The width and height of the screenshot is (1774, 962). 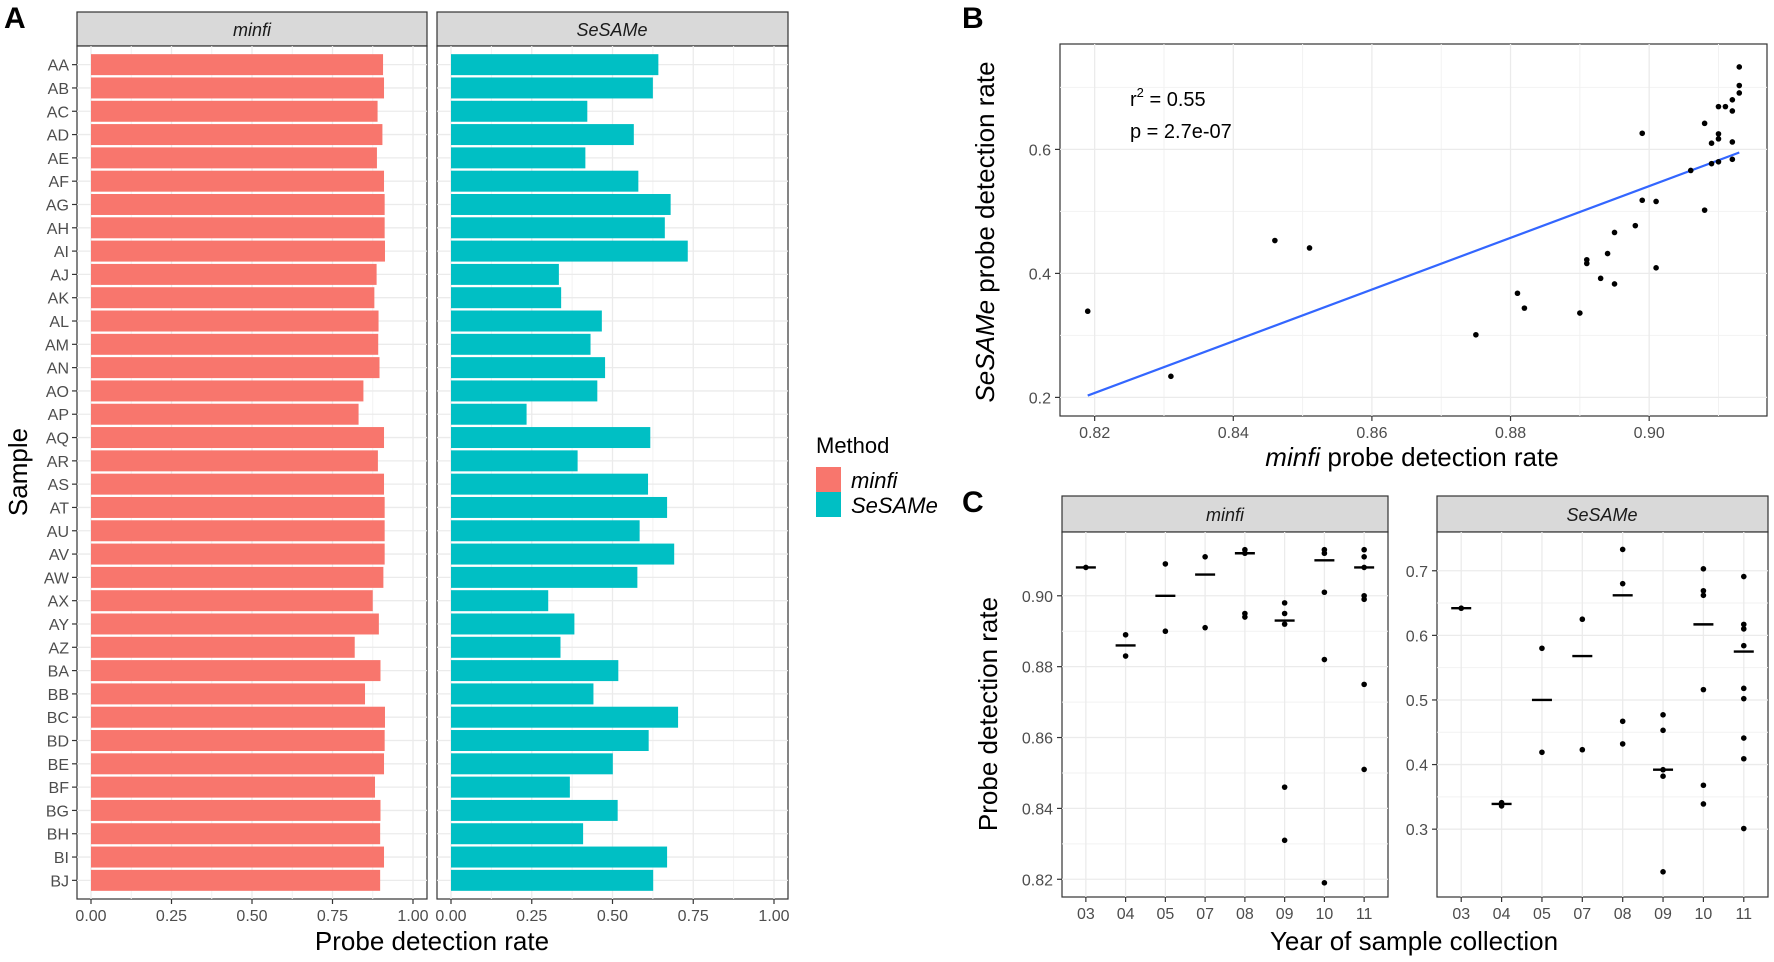 What do you see at coordinates (238, 857) in the screenshot?
I see `bar-minfi-bi` at bounding box center [238, 857].